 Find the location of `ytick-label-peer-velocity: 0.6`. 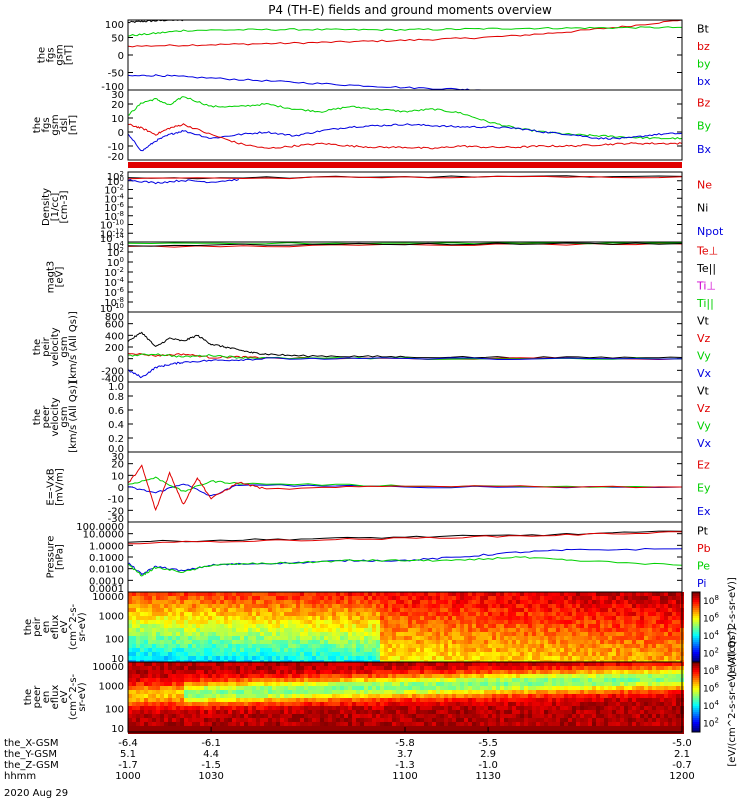

ytick-label-peer-velocity: 0.6 is located at coordinates (116, 411).